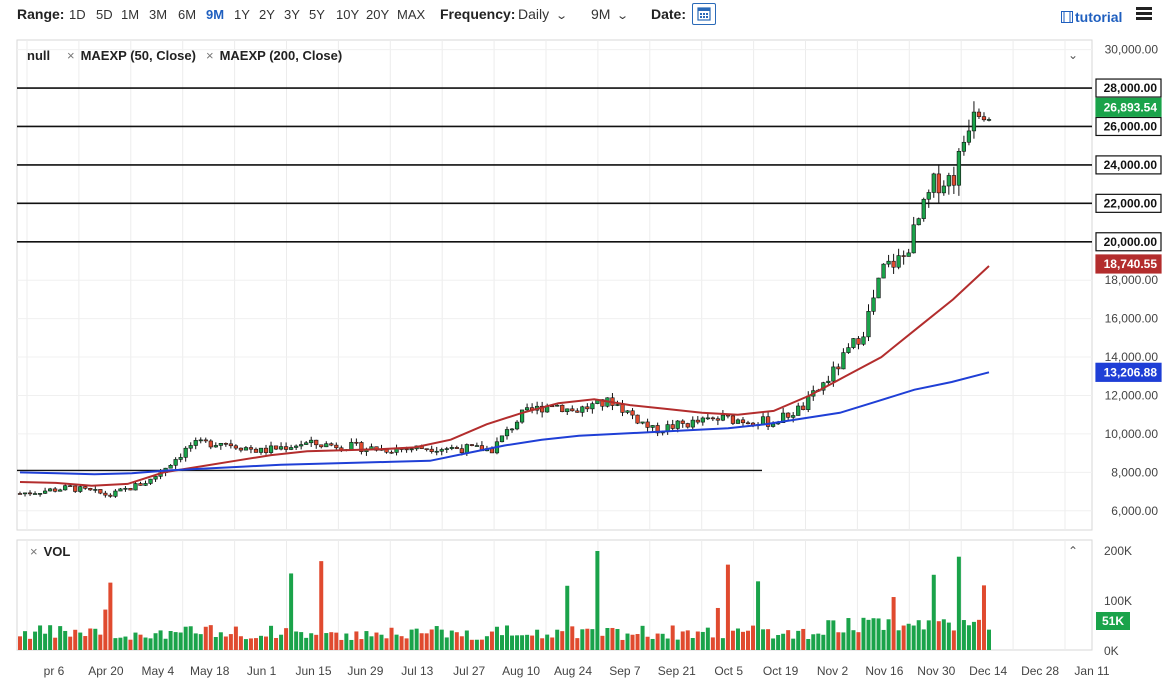 The height and width of the screenshot is (688, 1164). What do you see at coordinates (704, 14) in the screenshot?
I see `calendar-button` at bounding box center [704, 14].